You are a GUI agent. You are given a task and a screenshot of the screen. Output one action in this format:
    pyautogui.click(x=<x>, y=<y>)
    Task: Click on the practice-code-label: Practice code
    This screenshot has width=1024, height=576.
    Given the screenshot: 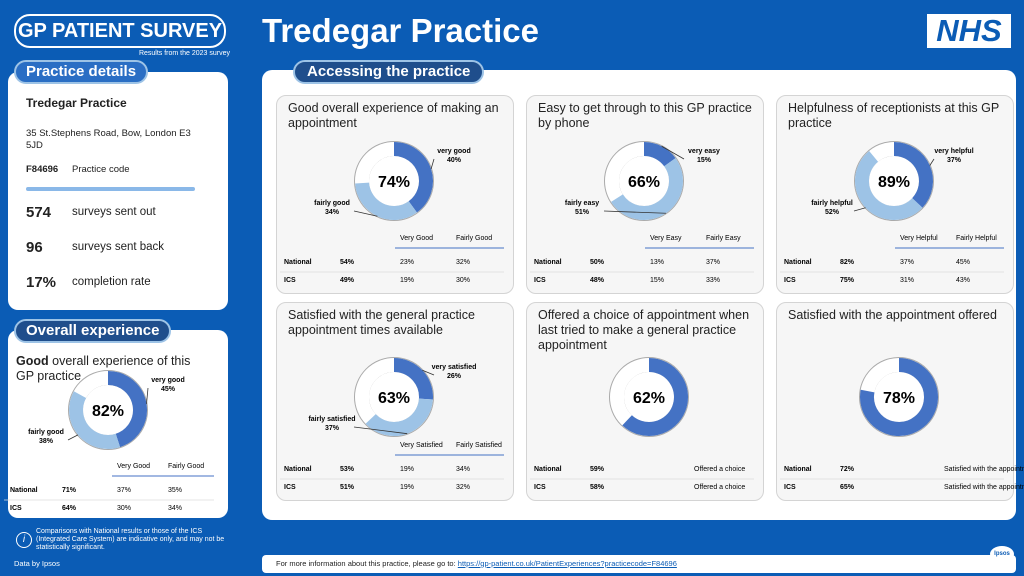 What is the action you would take?
    pyautogui.click(x=101, y=169)
    